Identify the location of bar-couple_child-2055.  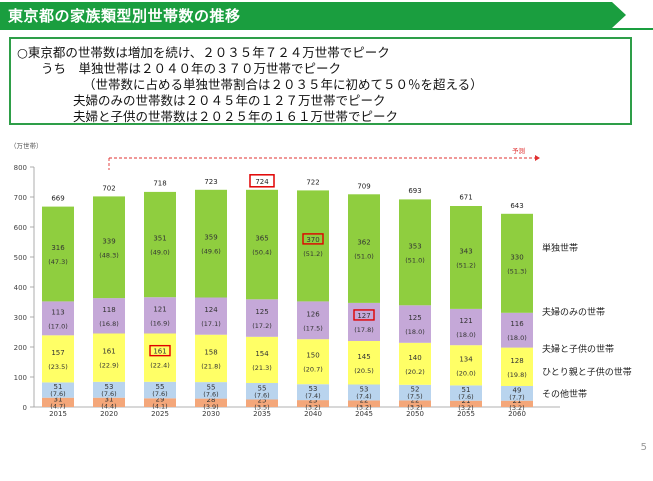
(466, 365).